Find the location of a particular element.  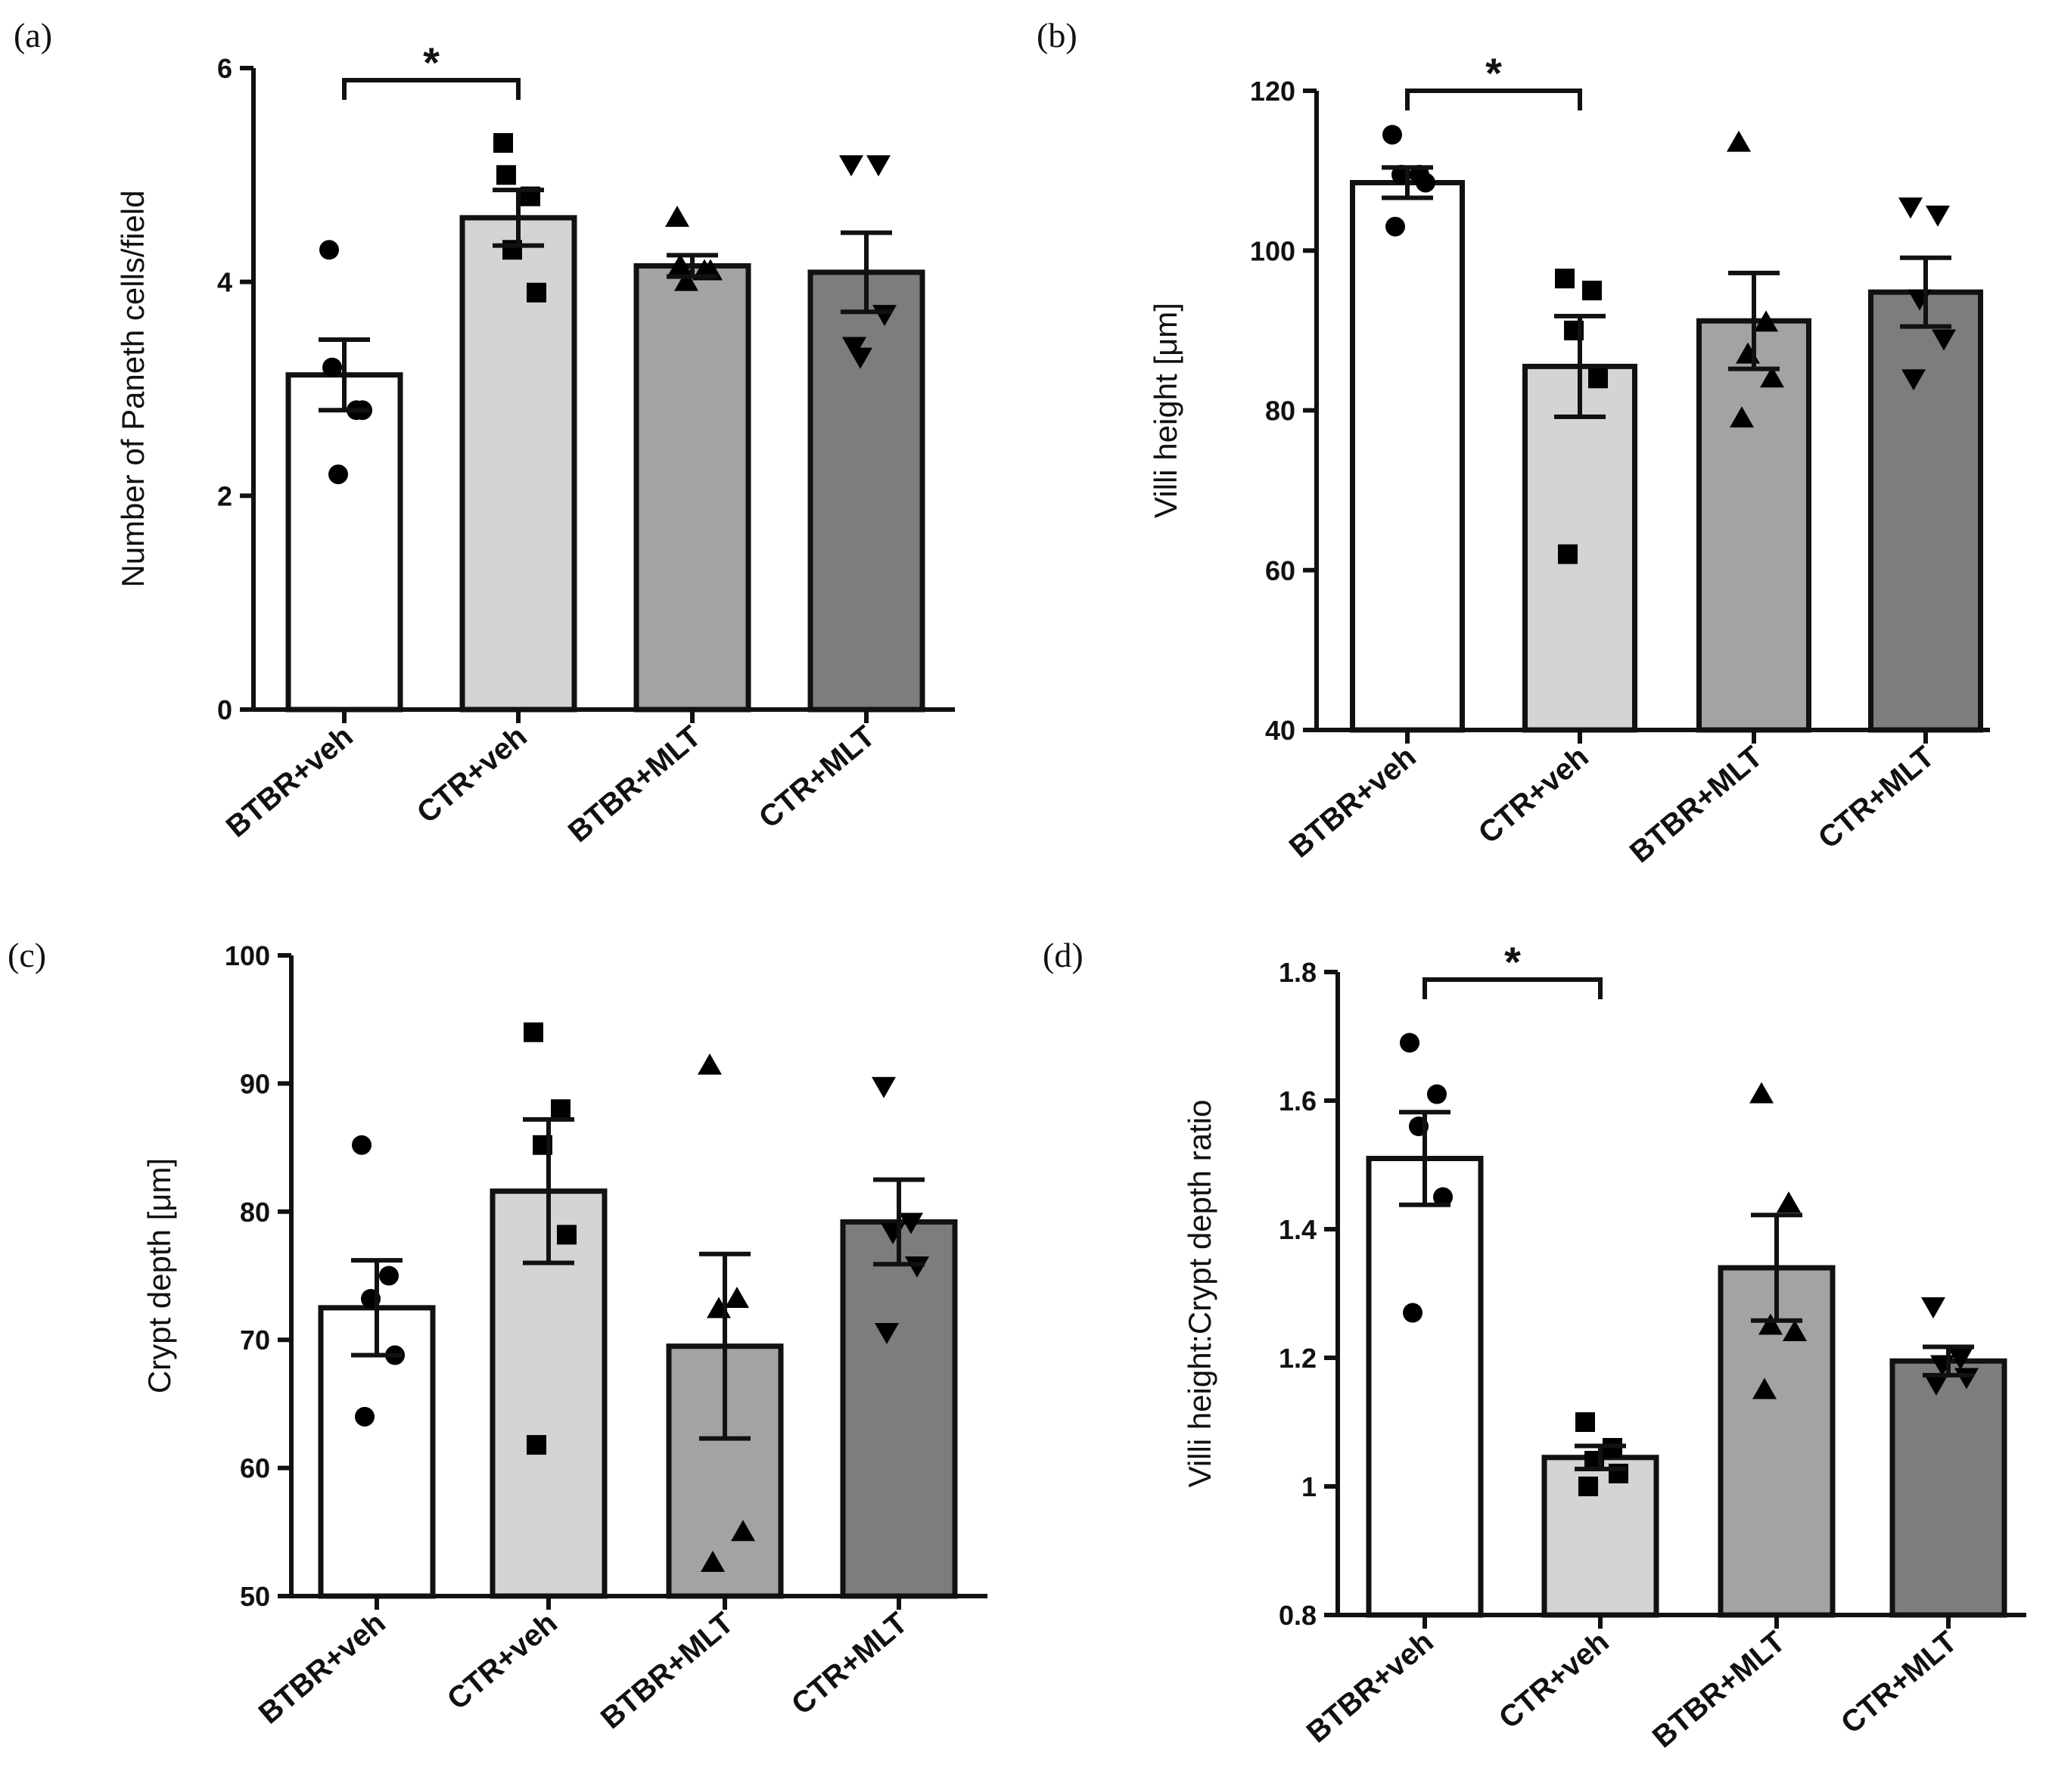

y-tick-label: 1.8 is located at coordinates (1298, 972).